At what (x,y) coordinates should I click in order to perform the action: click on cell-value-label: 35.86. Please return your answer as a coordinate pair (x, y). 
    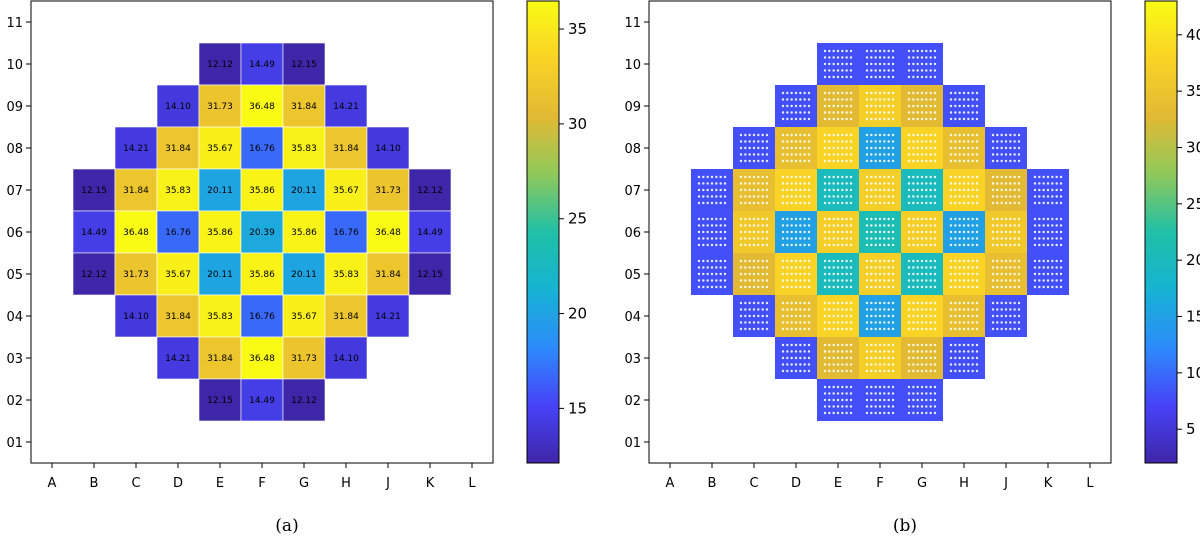
    Looking at the image, I should click on (262, 275).